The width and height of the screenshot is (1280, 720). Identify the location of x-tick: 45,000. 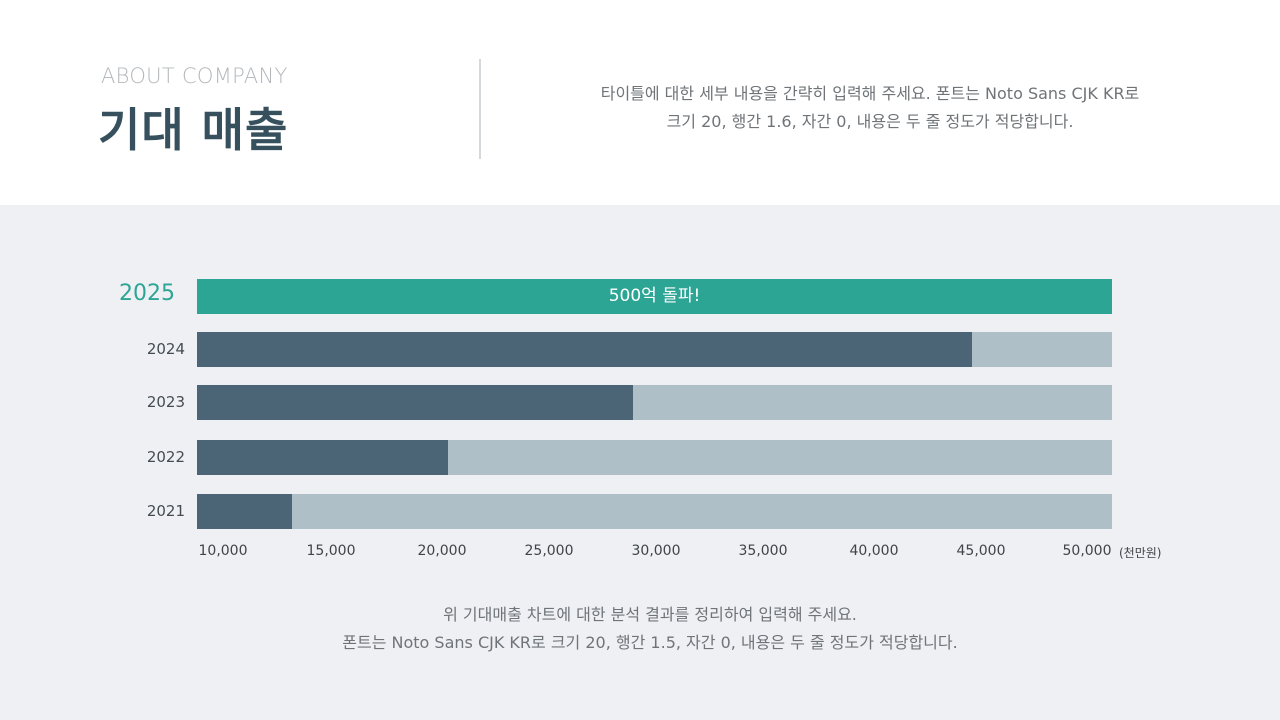
(981, 551).